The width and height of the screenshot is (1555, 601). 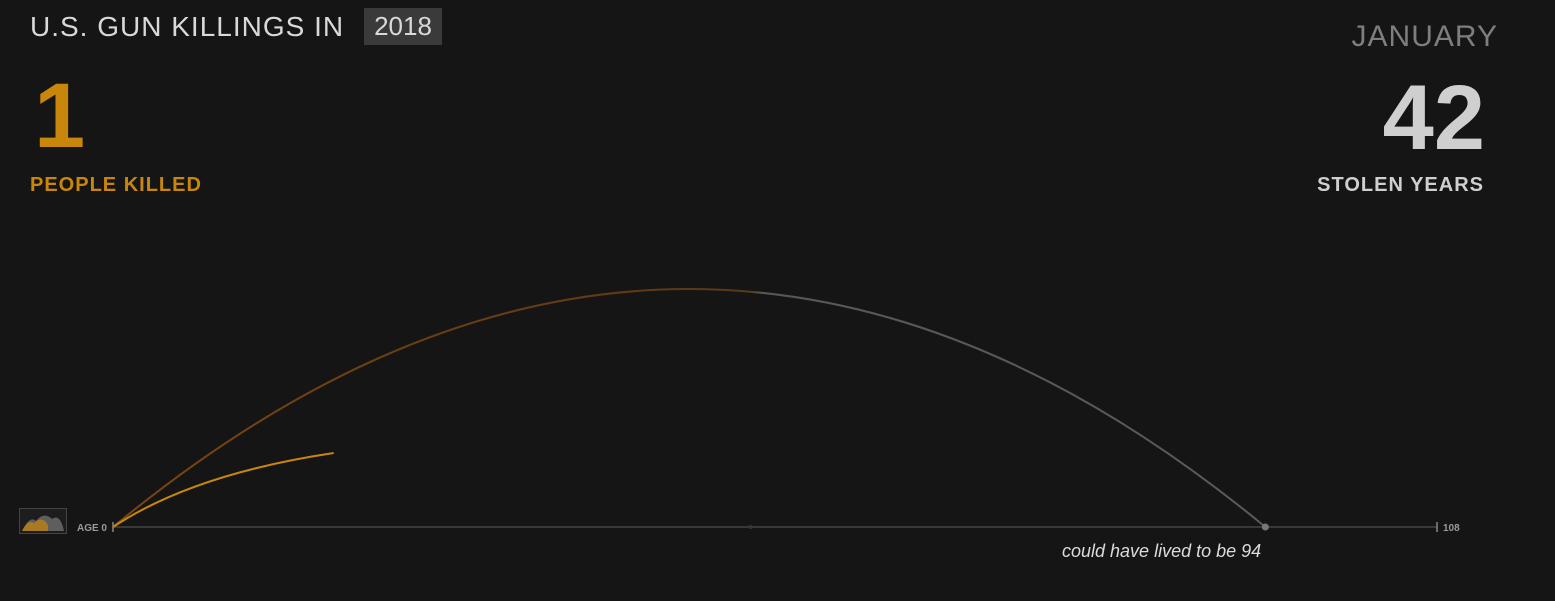 I want to click on overview-thumbnail, so click(x=43, y=521).